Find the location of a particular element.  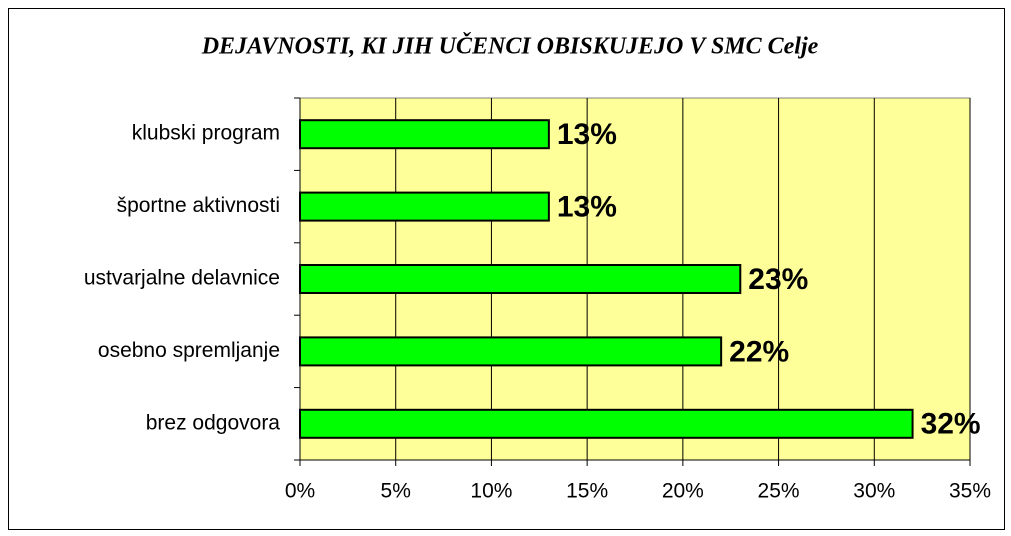

data-label: 22% is located at coordinates (759, 351).